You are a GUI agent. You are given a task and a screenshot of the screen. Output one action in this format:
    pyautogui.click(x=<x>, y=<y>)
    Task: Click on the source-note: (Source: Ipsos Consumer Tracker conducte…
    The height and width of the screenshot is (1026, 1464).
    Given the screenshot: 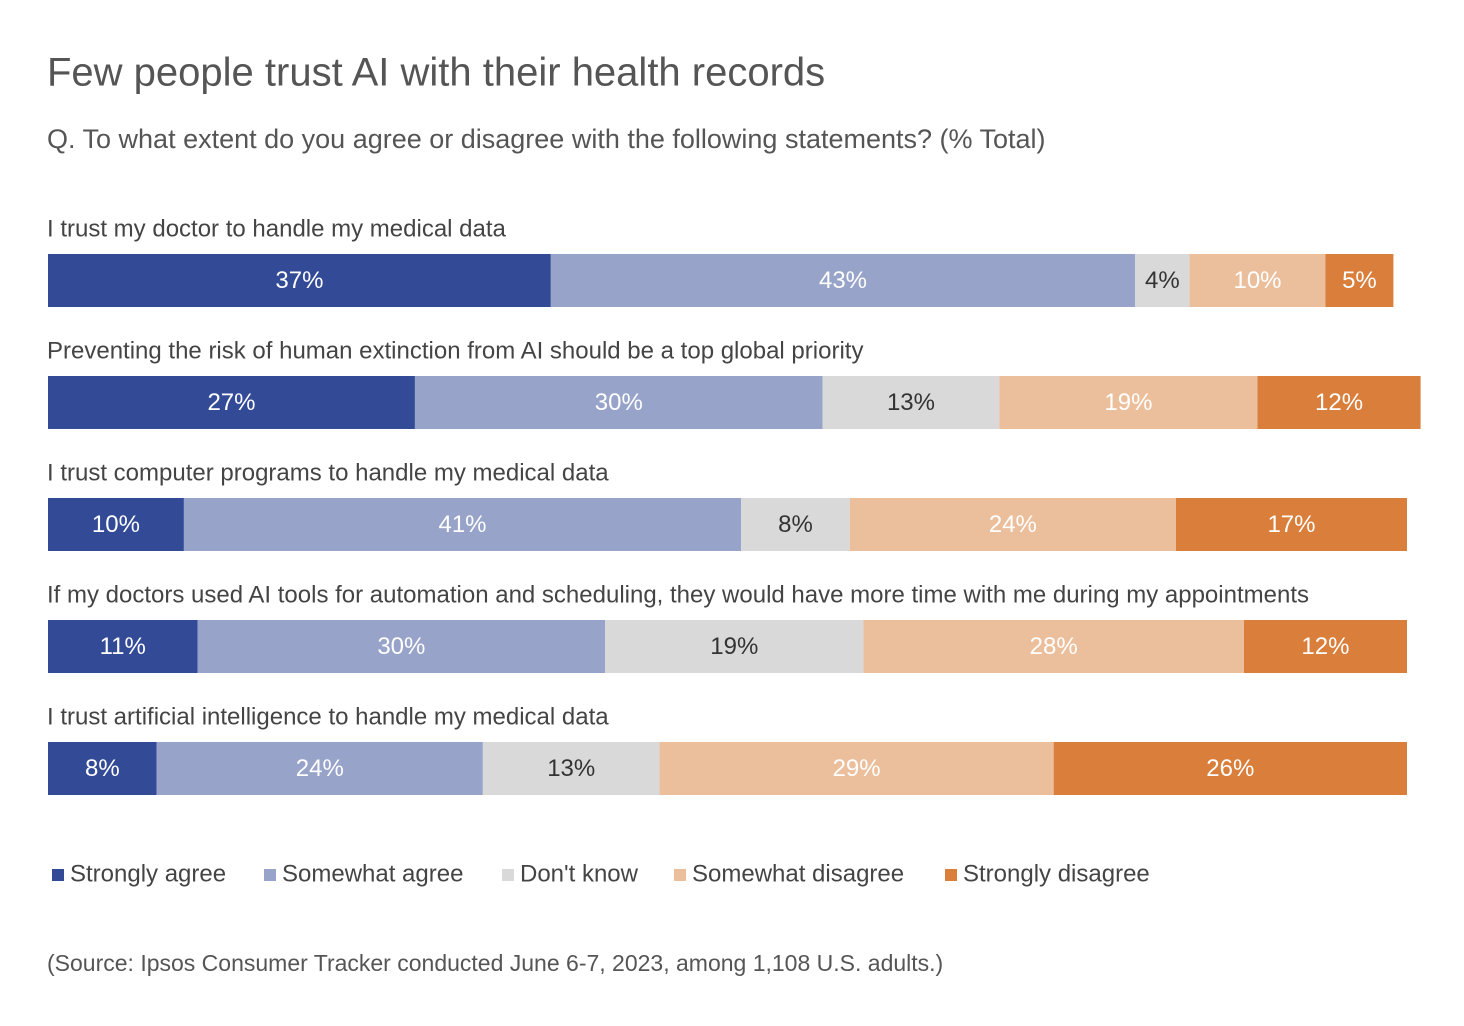 What is the action you would take?
    pyautogui.click(x=495, y=963)
    